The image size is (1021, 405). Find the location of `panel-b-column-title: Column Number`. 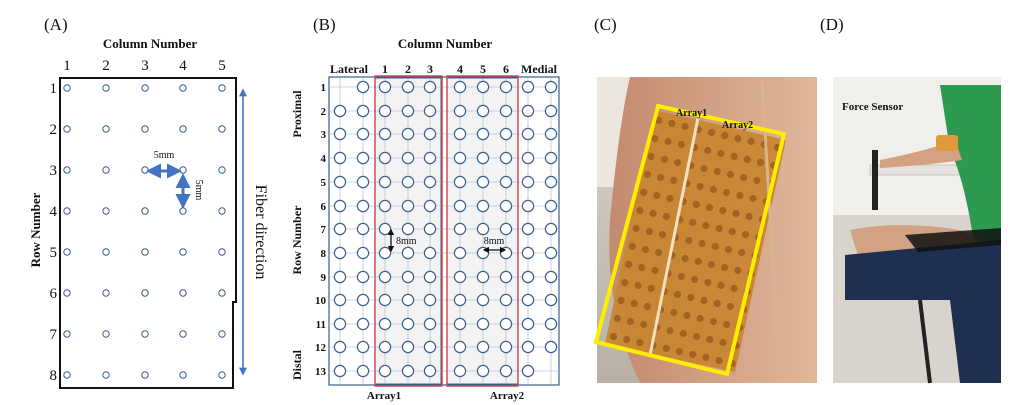

panel-b-column-title: Column Number is located at coordinates (445, 43).